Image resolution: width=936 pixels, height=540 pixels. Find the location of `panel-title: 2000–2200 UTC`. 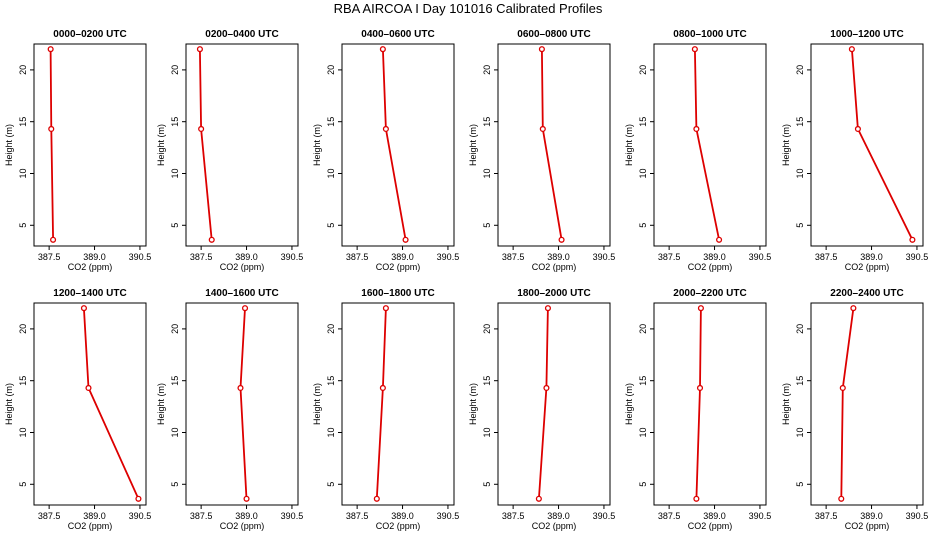

panel-title: 2000–2200 UTC is located at coordinates (709, 293).